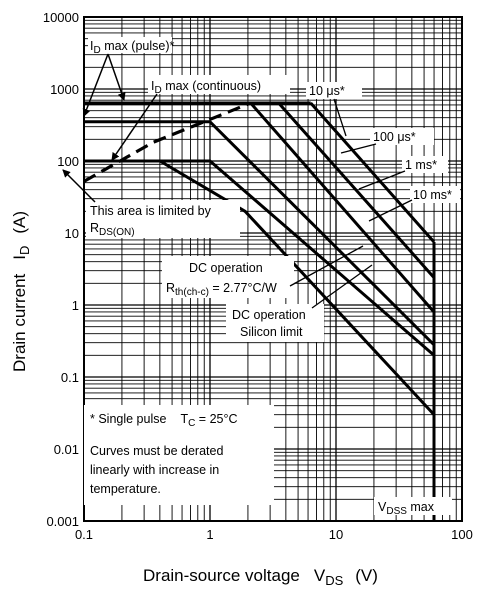 The height and width of the screenshot is (589, 504). I want to click on y-tick-label: 10000, so click(61, 17).